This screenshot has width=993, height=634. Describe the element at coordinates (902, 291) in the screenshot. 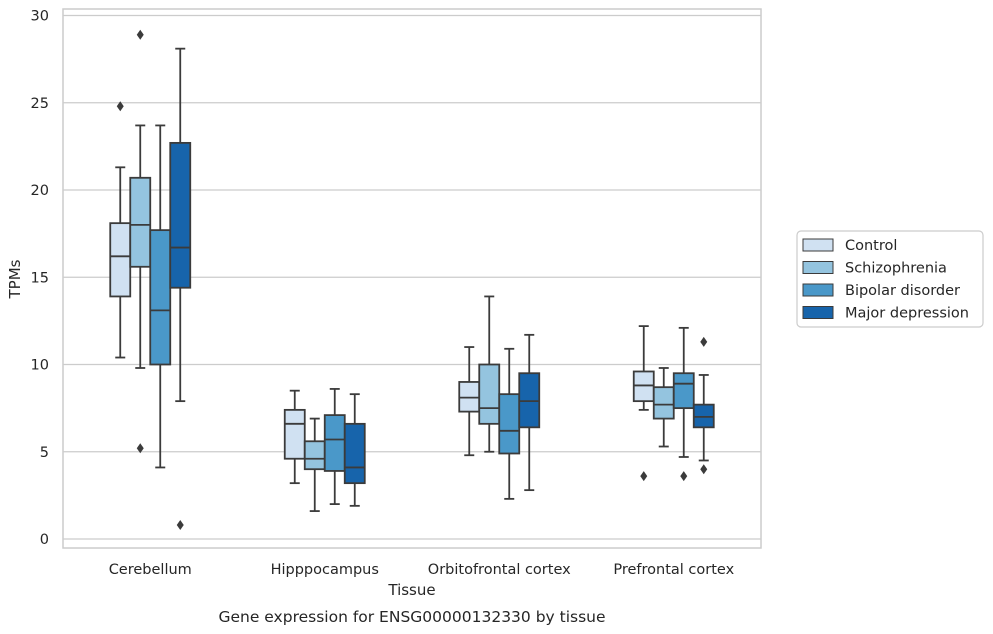

I see `legend-entry: Bipolar disorder` at that location.